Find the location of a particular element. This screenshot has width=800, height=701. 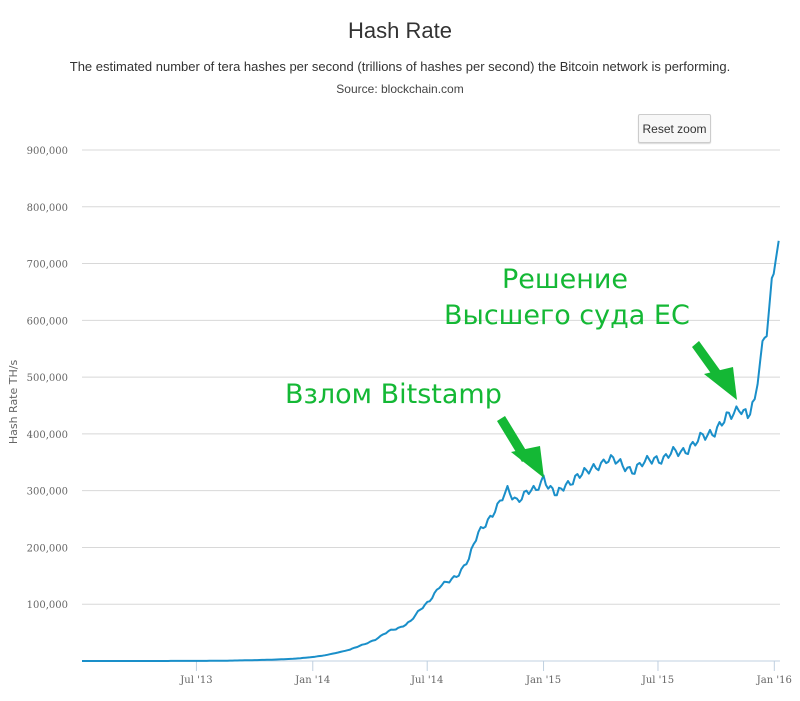

chart-source: Source: blockchain.com is located at coordinates (400, 89).